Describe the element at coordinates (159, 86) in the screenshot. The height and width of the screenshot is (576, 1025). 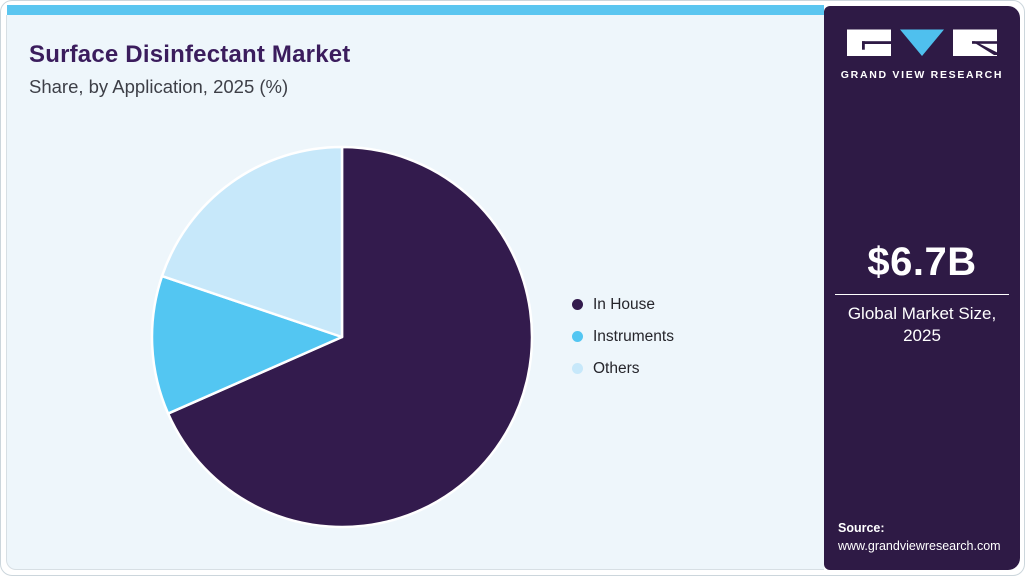
I see `page-subtitle: Share, by Application, 2025 (%)` at that location.